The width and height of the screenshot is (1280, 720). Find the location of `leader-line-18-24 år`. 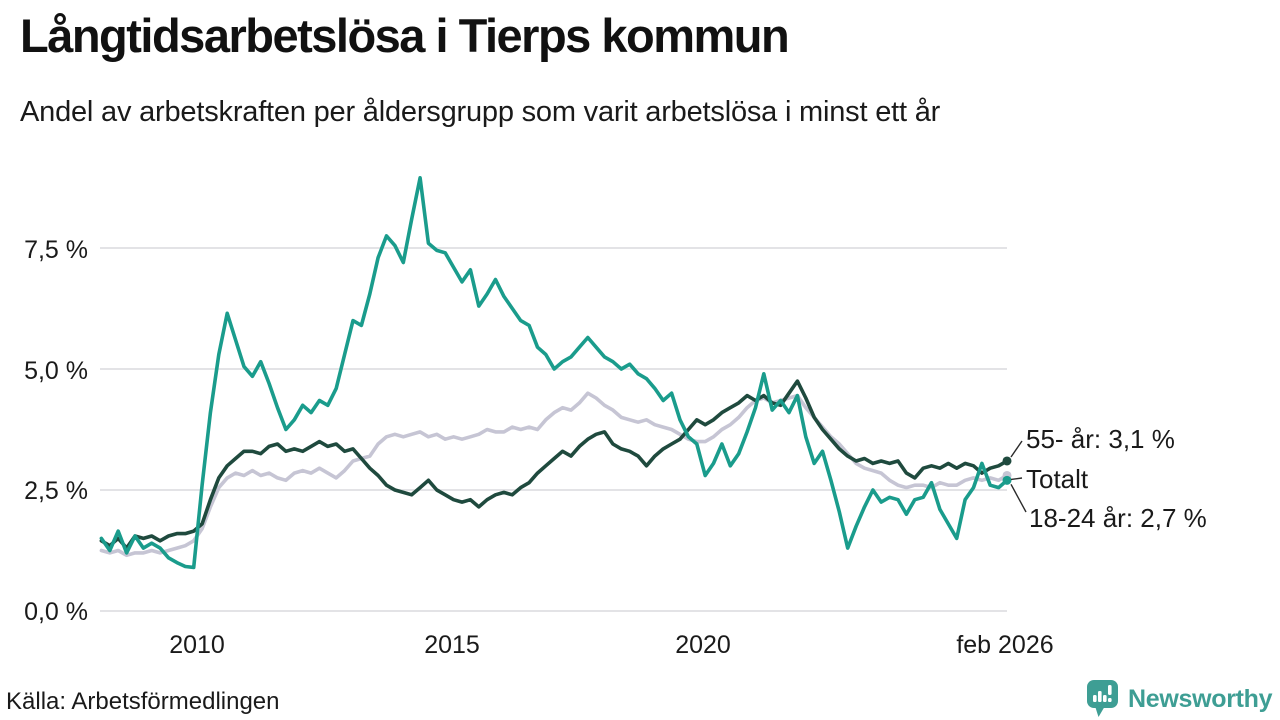

leader-line-18-24 år is located at coordinates (1018, 498).